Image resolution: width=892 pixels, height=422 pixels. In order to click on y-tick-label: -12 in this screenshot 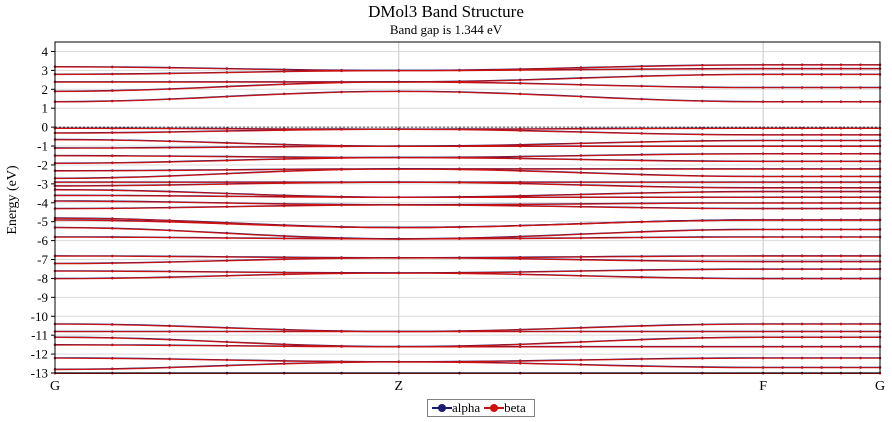, I will do `click(39, 354)`.